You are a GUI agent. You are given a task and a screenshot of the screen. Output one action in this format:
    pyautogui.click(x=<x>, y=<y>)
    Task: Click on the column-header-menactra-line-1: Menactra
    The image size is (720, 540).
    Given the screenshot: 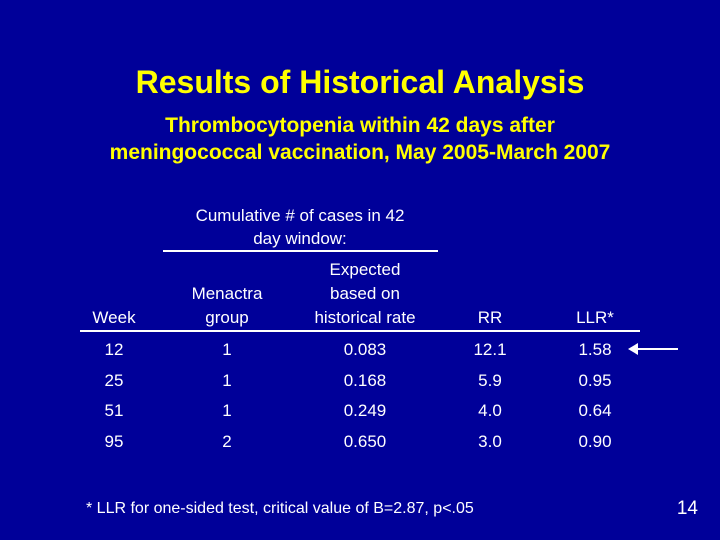 What is the action you would take?
    pyautogui.click(x=227, y=293)
    